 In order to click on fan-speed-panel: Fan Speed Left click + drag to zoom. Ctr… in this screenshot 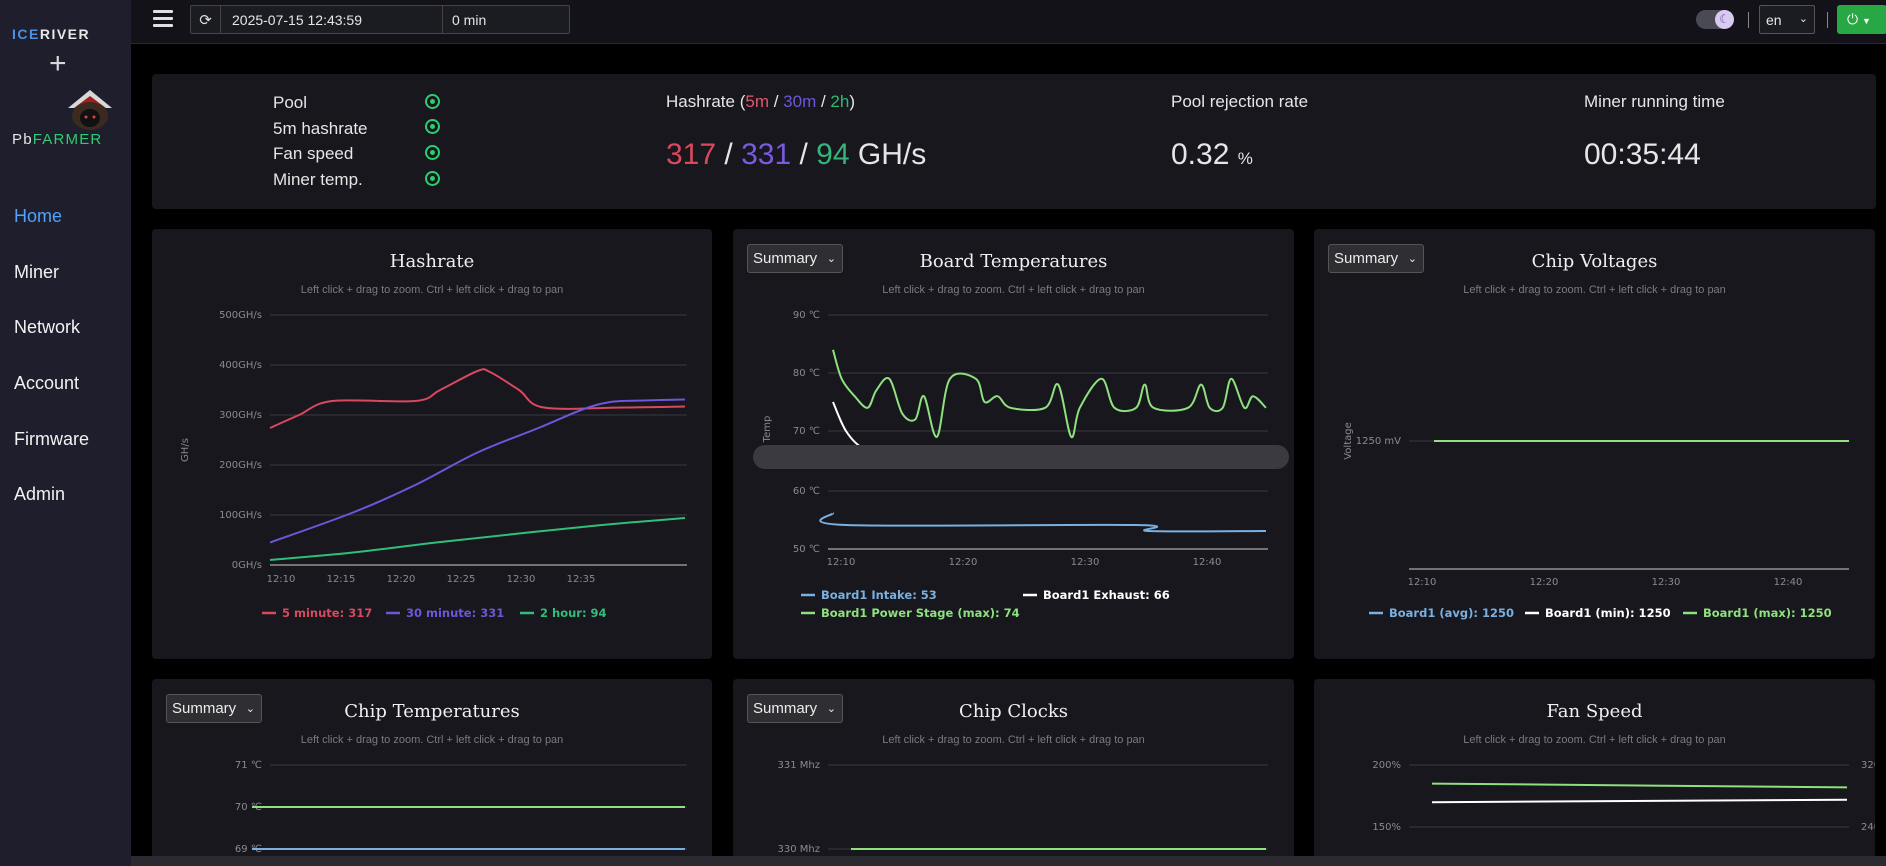, I will do `click(1594, 772)`.